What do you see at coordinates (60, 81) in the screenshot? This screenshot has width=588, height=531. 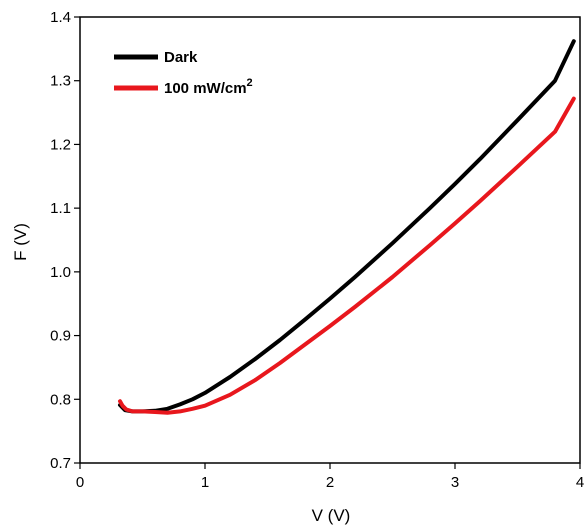 I see `y-tick-label: 1.3` at bounding box center [60, 81].